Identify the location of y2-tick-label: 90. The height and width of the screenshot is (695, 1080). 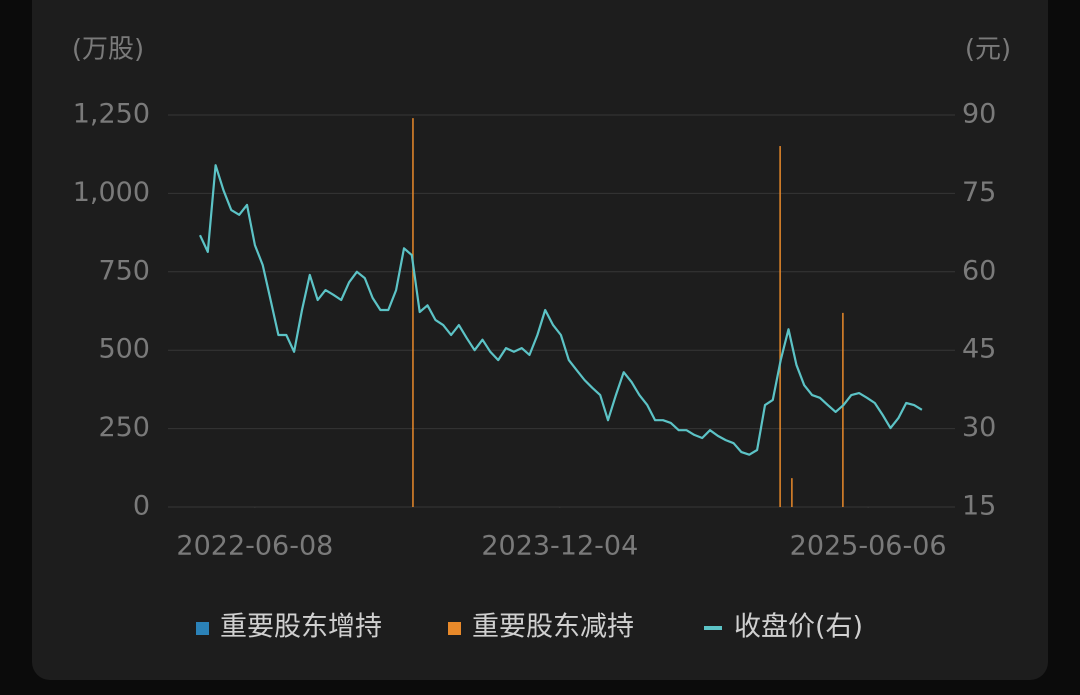
(979, 114).